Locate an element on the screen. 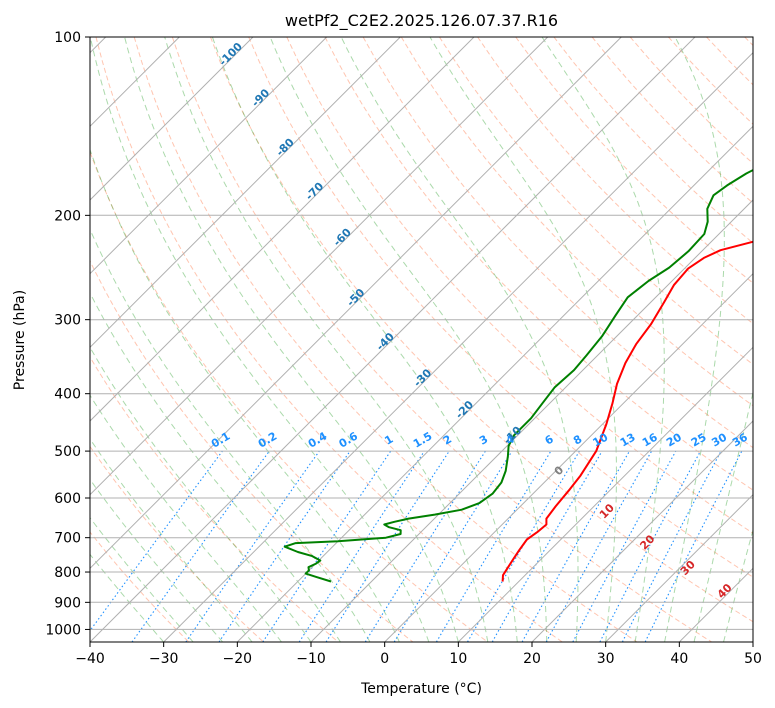  x-tick-label: 50 is located at coordinates (753, 659).